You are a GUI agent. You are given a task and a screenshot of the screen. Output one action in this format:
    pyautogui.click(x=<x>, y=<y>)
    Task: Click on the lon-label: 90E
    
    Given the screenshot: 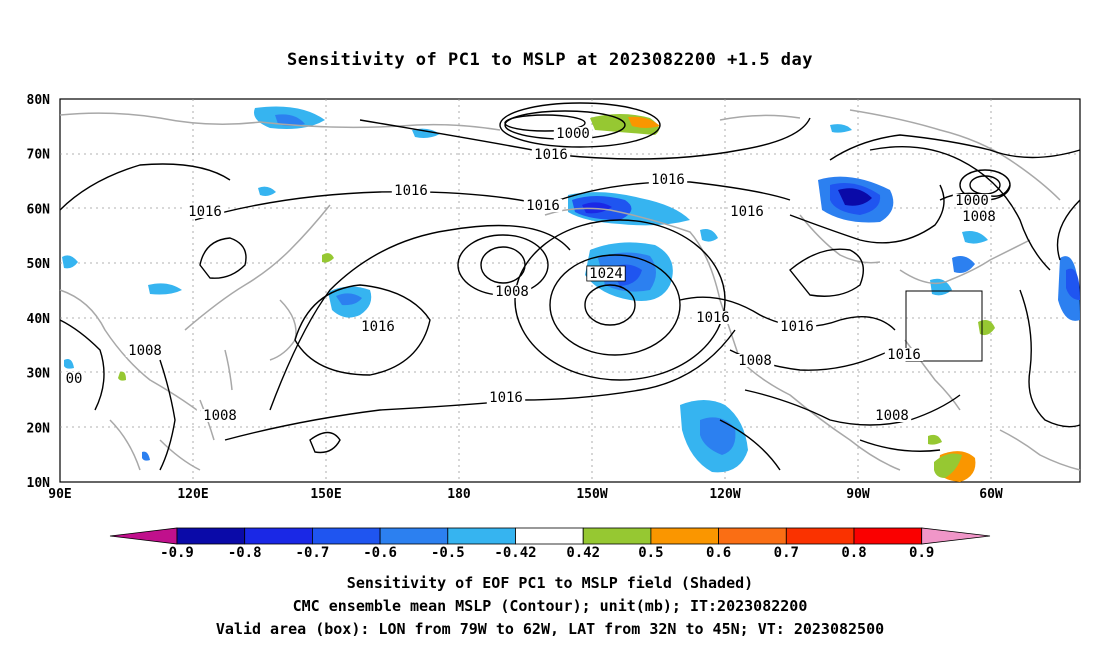 What is the action you would take?
    pyautogui.click(x=59, y=494)
    